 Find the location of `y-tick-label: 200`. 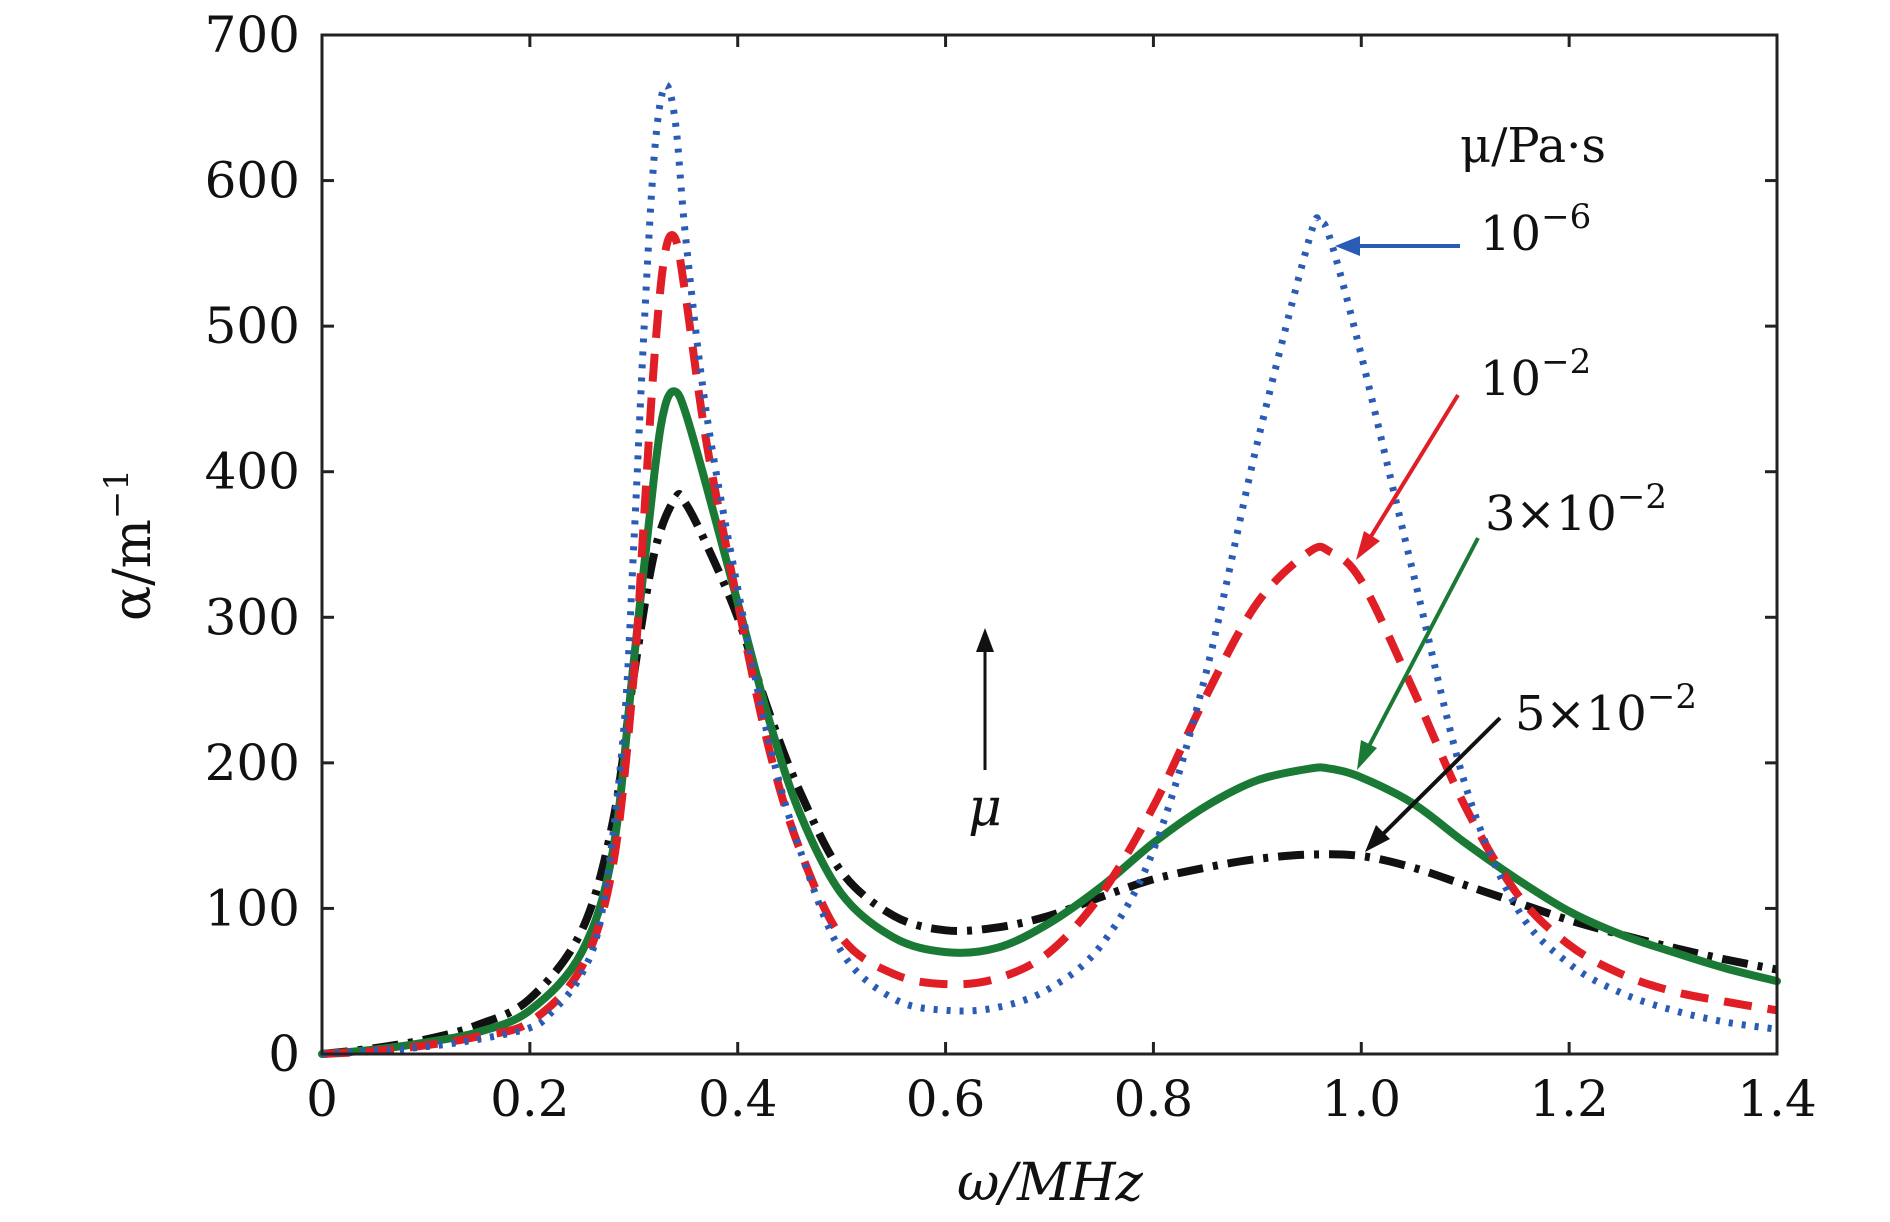

y-tick-label: 200 is located at coordinates (252, 763).